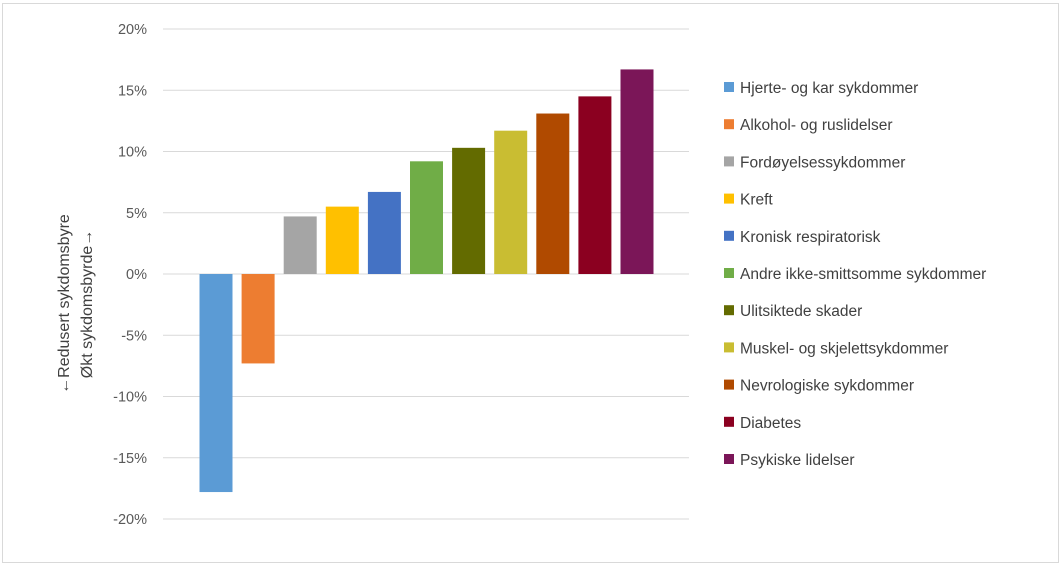  What do you see at coordinates (132, 91) in the screenshot?
I see `y-tick-label: 15%` at bounding box center [132, 91].